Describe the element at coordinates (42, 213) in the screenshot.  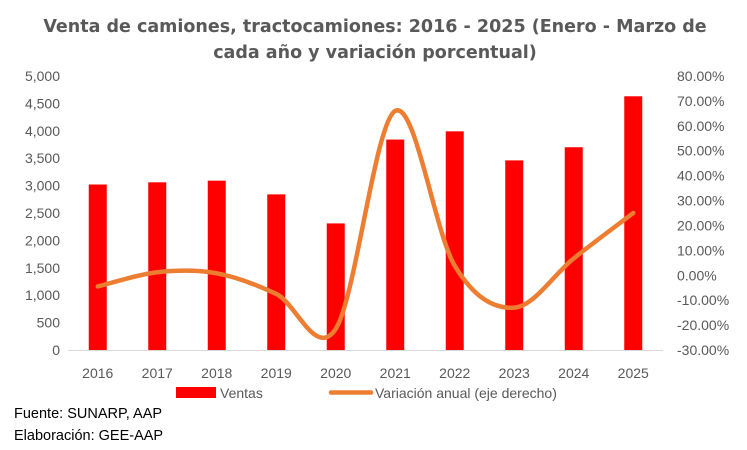
I see `y-left-tick-label: 2,500` at that location.